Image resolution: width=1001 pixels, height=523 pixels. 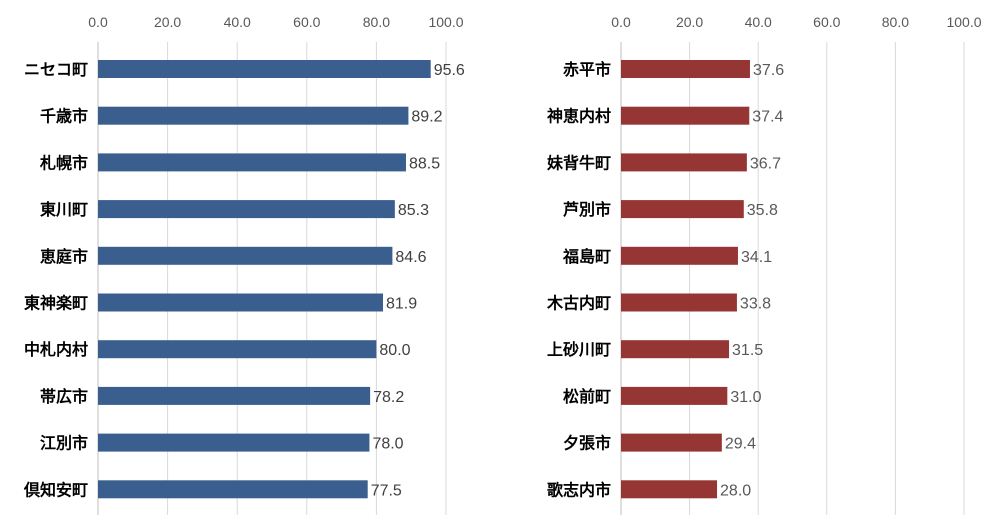 What do you see at coordinates (426, 117) in the screenshot?
I see `data-label: 89.2` at bounding box center [426, 117].